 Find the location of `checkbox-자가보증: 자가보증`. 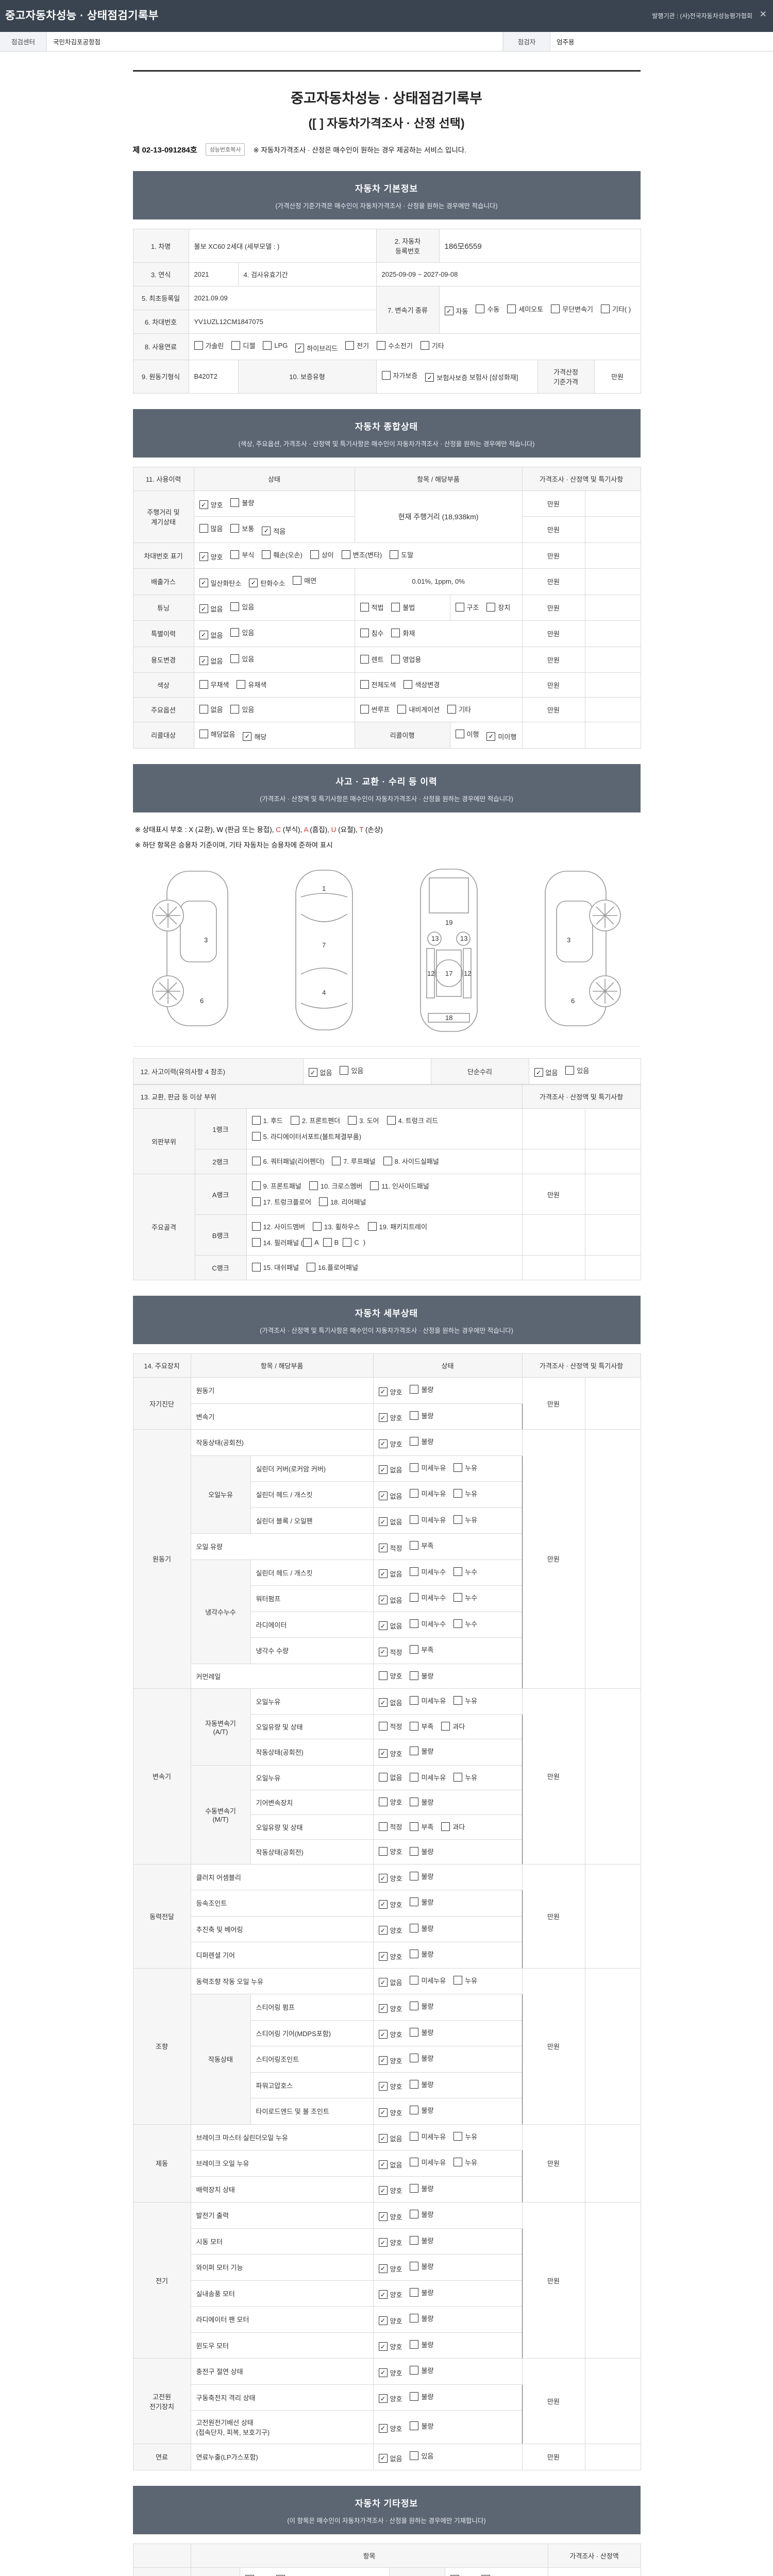

checkbox-자가보증: 자가보증 is located at coordinates (399, 375).